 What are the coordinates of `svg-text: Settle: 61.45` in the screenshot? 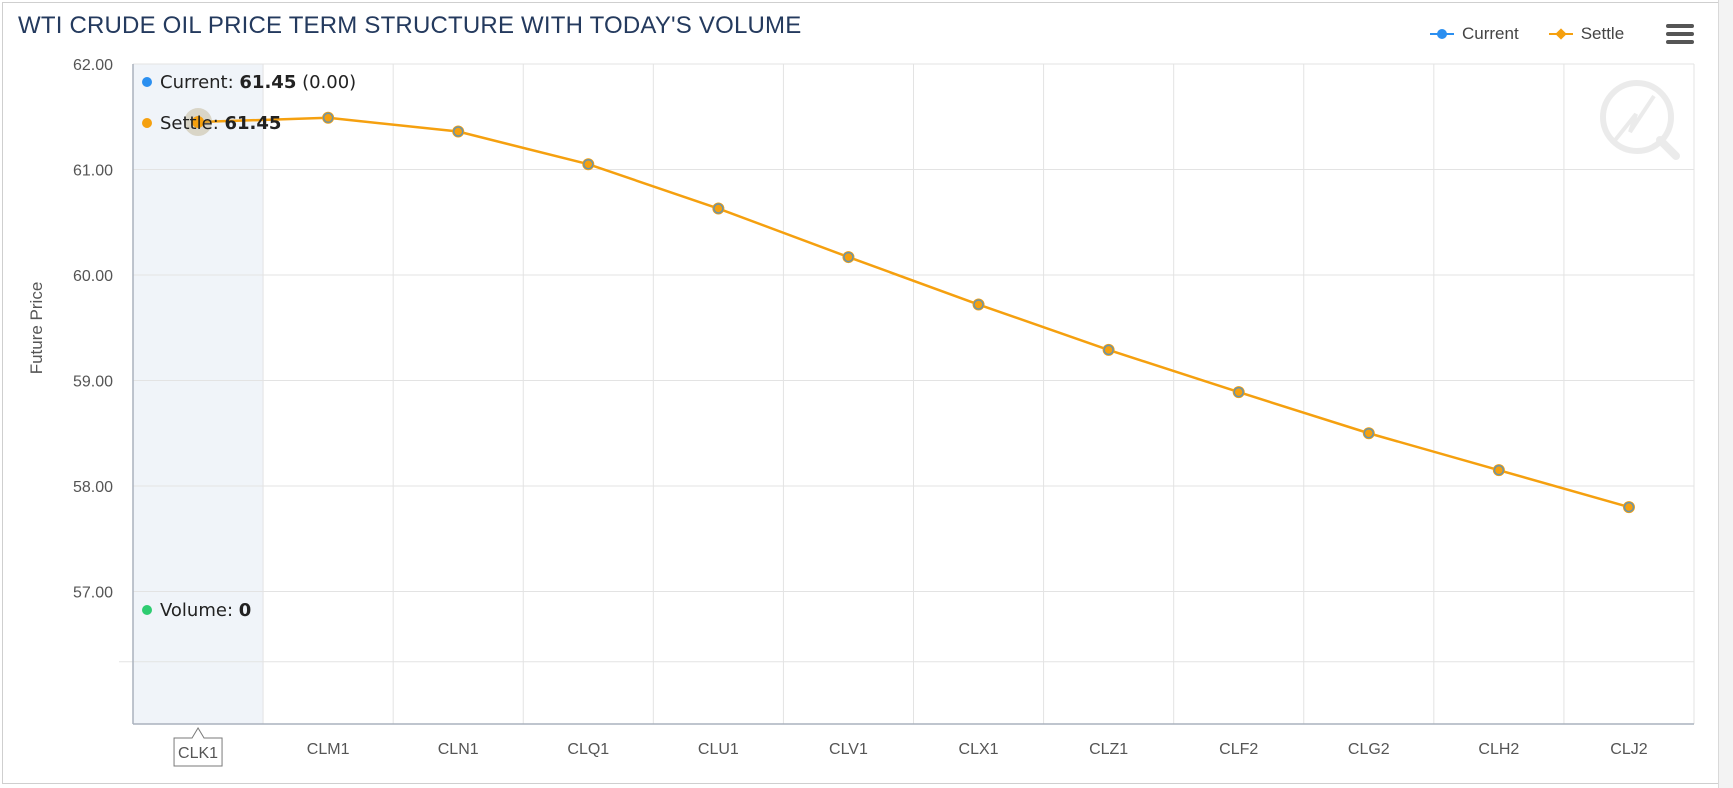 It's located at (220, 123).